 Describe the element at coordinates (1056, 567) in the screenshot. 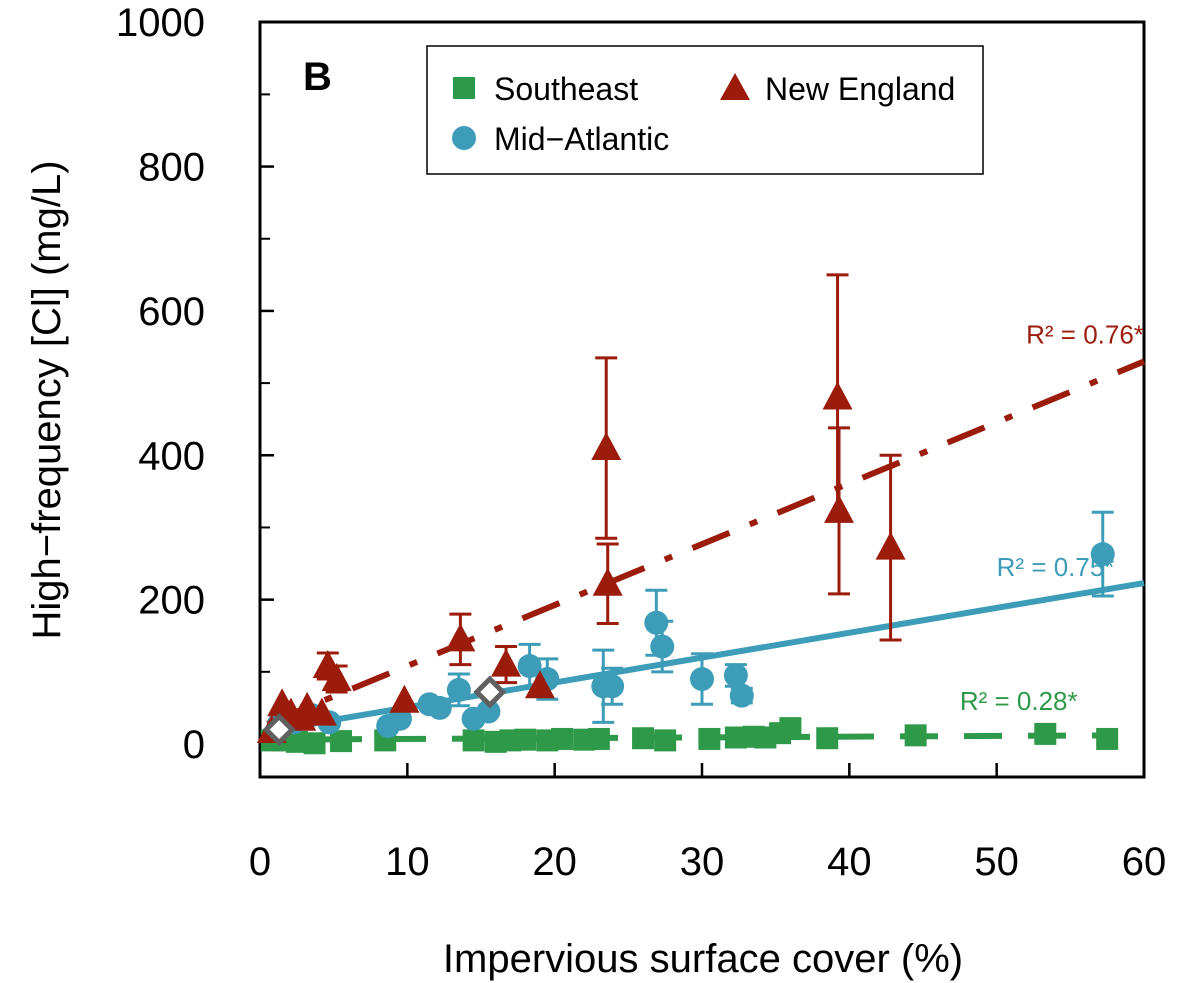

I see `r2-label: R² = 0.75*` at that location.